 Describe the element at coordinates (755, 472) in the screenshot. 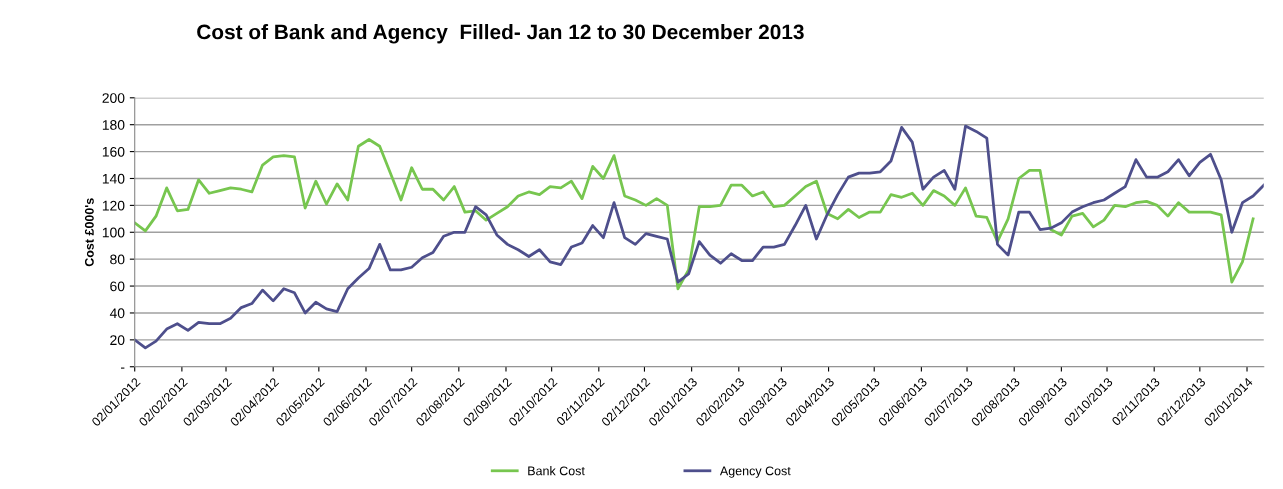

I see `legend-label: Agency Cost` at that location.